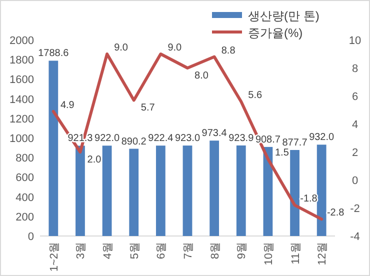 The height and width of the screenshot is (276, 370). Describe the element at coordinates (309, 199) in the screenshot. I see `data-label: -1.8` at that location.